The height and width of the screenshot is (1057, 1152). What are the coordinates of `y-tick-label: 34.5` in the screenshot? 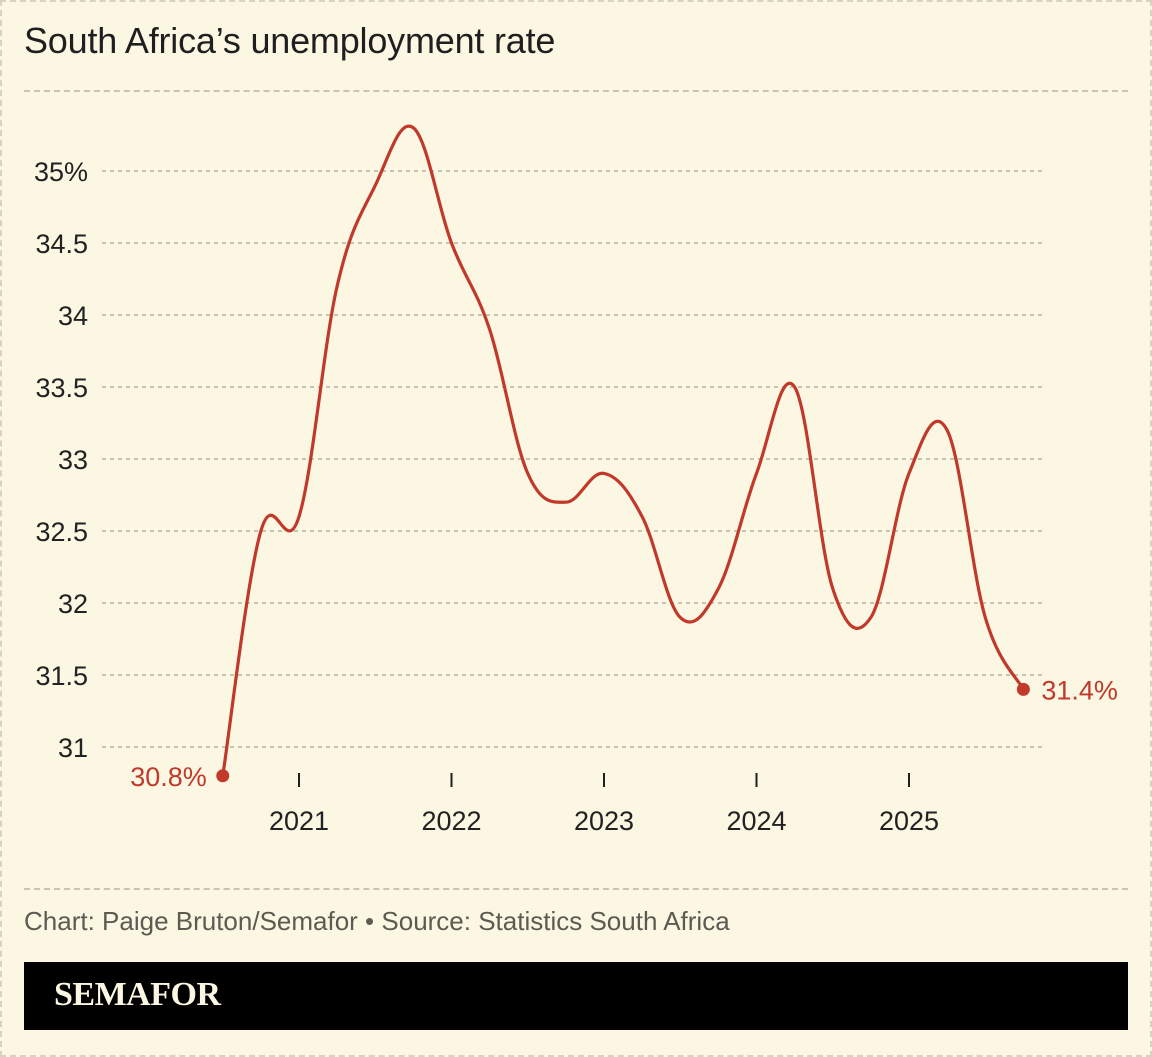 It's located at (61, 244).